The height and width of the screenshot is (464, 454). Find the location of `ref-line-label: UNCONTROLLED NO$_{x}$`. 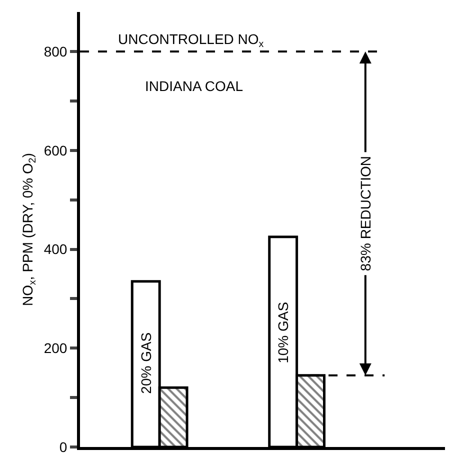

ref-line-label: UNCONTROLLED NO$_{x}$ is located at coordinates (191, 40).